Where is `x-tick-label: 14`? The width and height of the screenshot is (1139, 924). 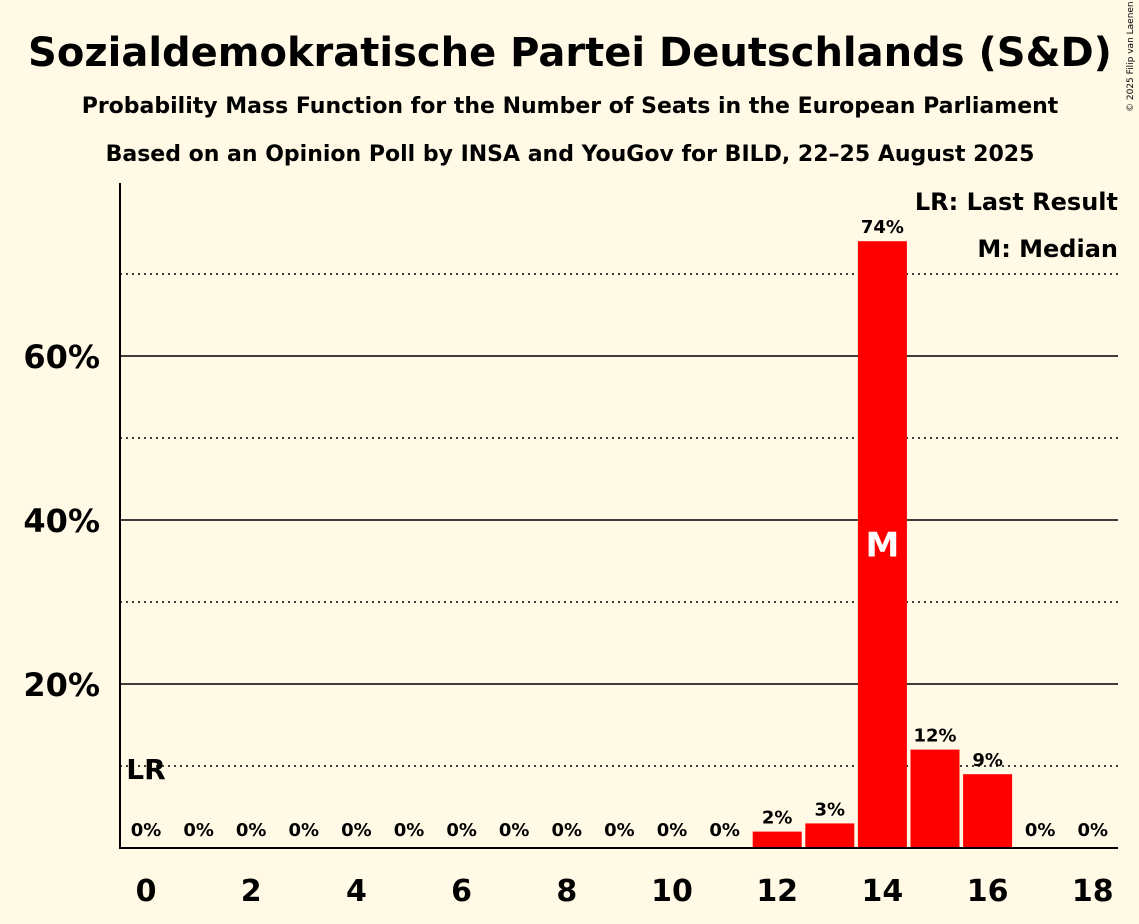
x-tick-label: 14 is located at coordinates (883, 891).